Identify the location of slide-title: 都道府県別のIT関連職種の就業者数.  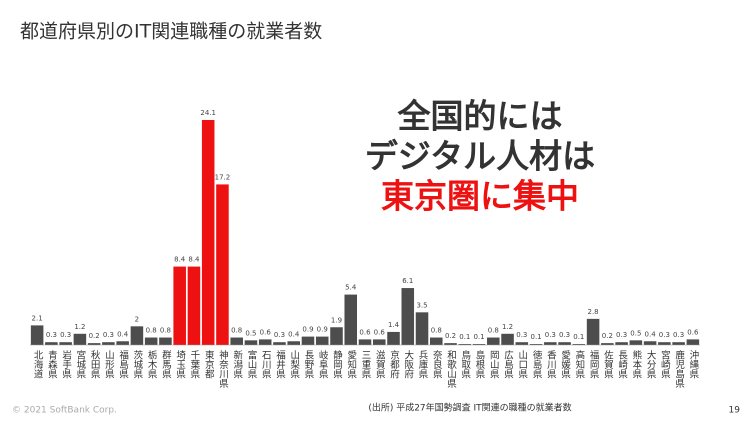
(171, 32).